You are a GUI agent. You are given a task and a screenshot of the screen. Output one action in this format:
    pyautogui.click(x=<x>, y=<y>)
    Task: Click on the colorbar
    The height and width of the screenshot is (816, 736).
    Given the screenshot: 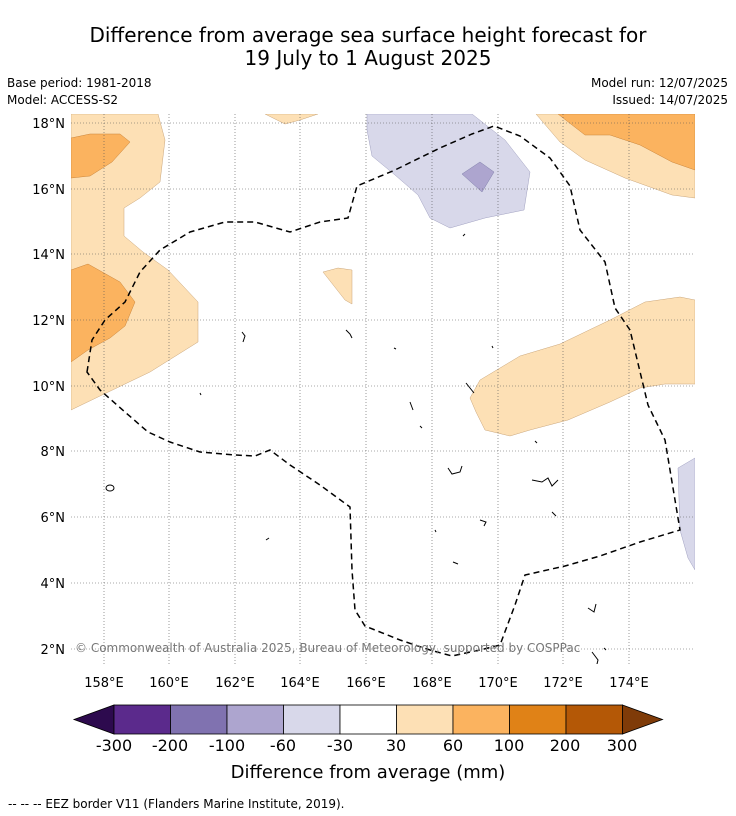 What is the action you would take?
    pyautogui.click(x=368, y=719)
    